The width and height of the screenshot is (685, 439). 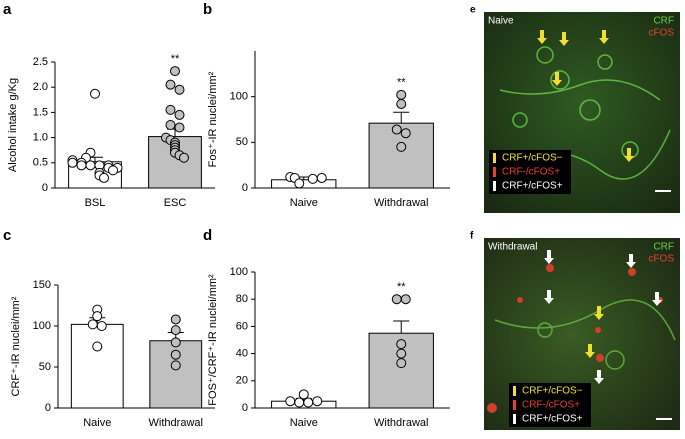 I want to click on legend-entry: CRF+/cFOS−, so click(x=532, y=158).